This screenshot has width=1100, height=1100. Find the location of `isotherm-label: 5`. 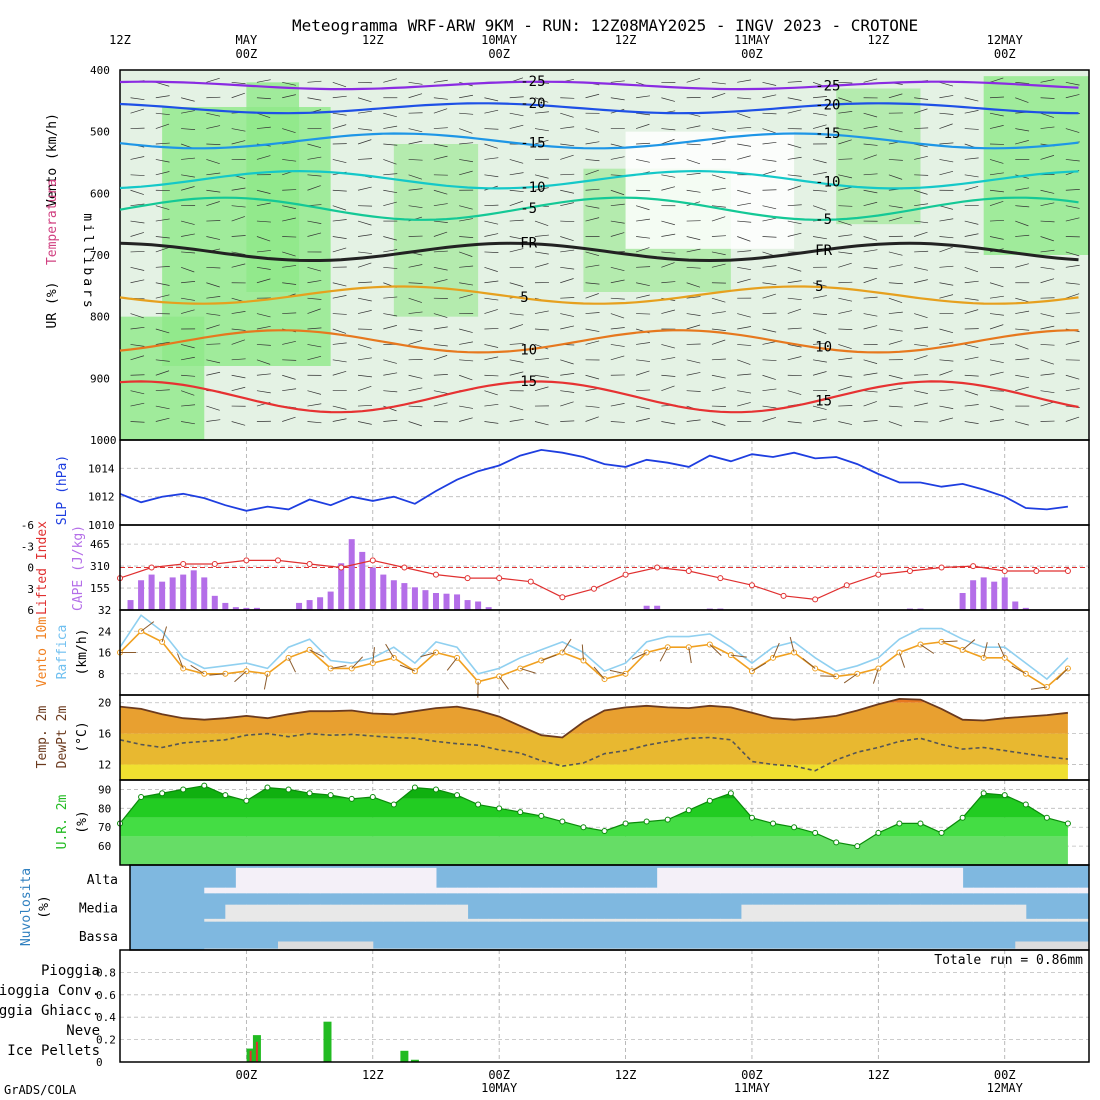

isotherm-label: 5 is located at coordinates (524, 298).